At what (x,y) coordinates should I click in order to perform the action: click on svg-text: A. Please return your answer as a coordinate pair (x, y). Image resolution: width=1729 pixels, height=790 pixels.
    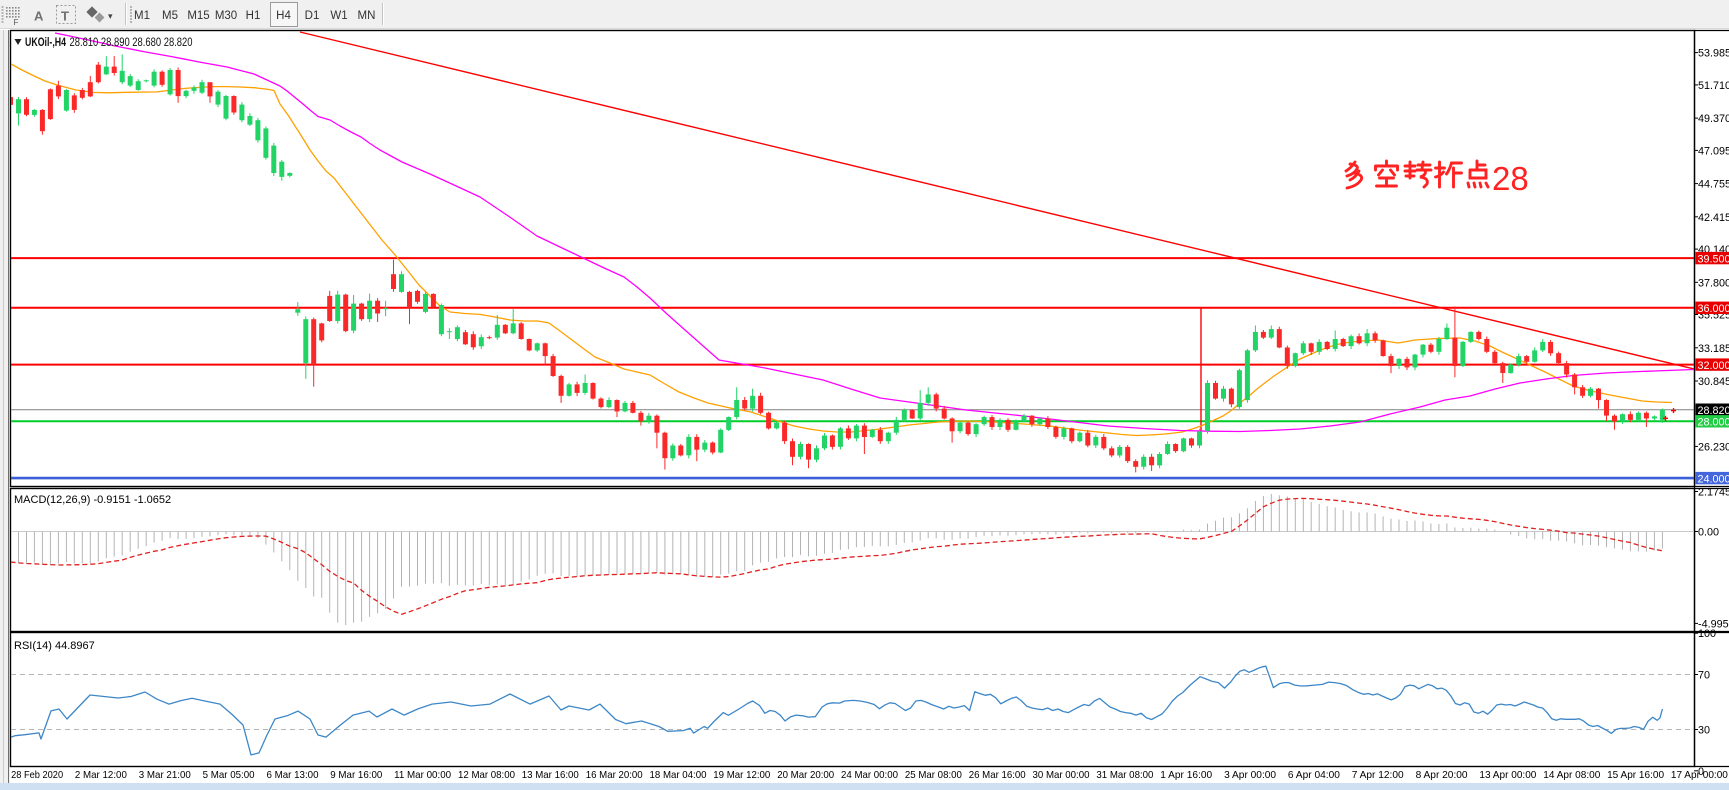
    Looking at the image, I should click on (39, 16).